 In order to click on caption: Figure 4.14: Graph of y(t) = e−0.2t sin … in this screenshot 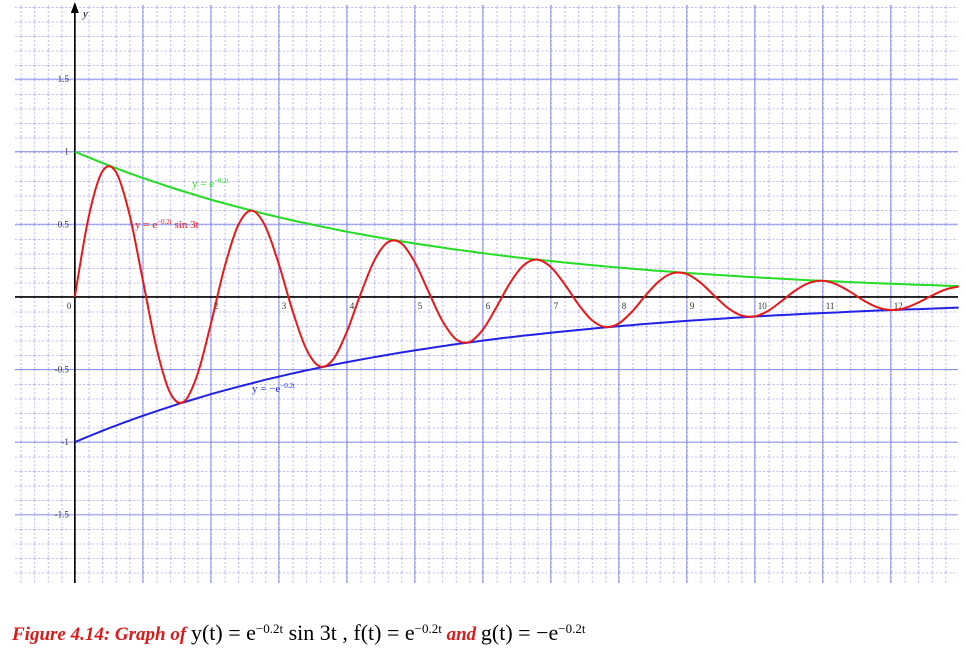, I will do `click(298, 632)`.